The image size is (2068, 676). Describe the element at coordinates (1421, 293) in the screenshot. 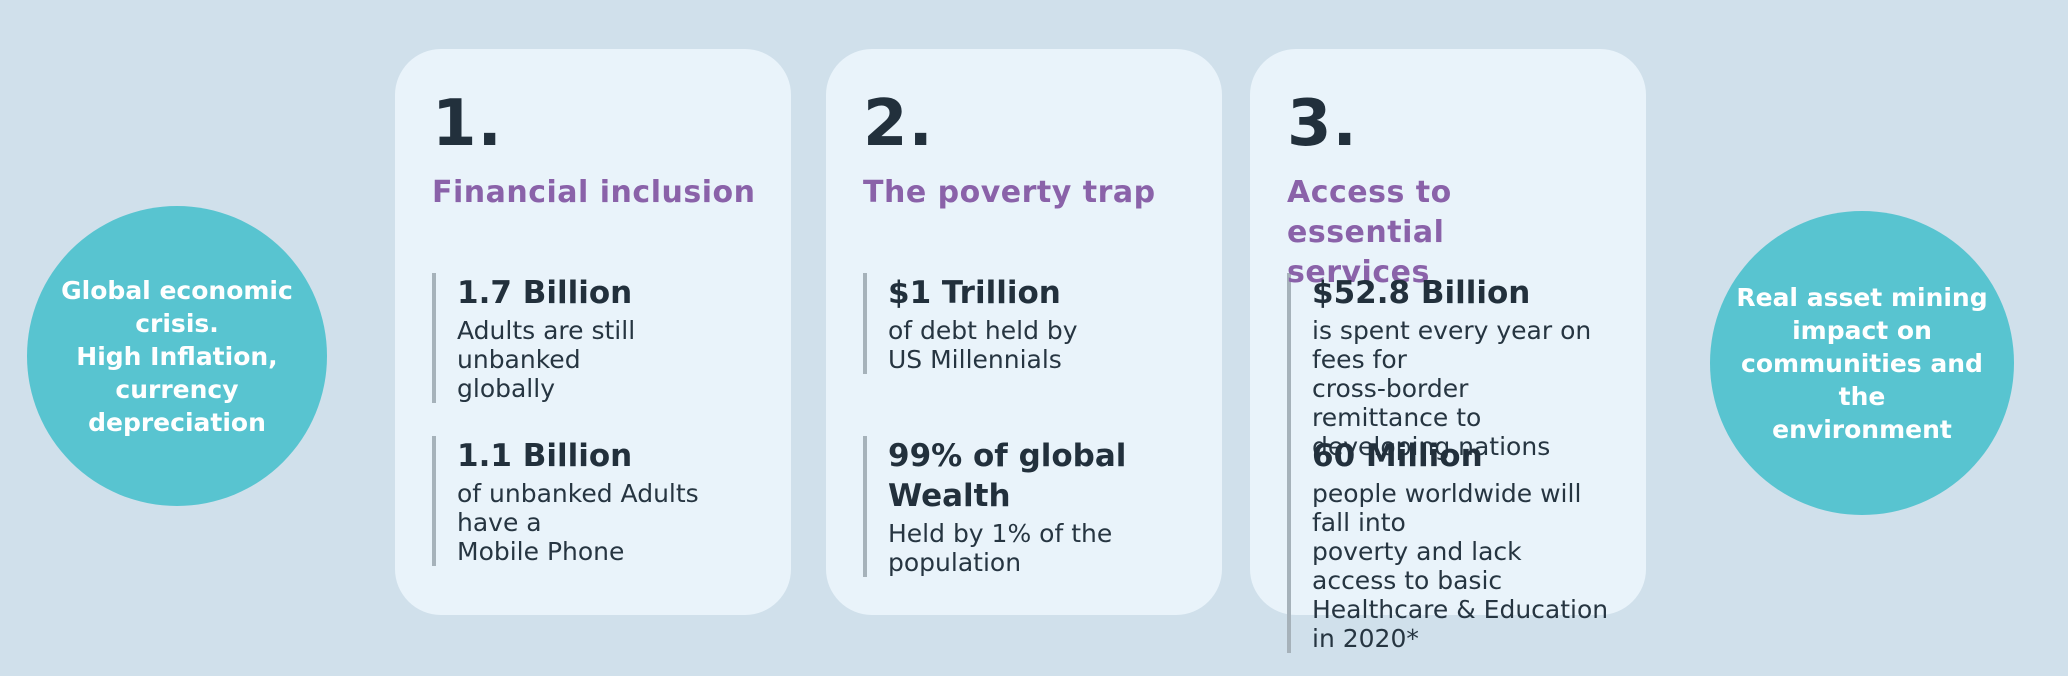

I see `stat-value: $52.8 Billion` at that location.